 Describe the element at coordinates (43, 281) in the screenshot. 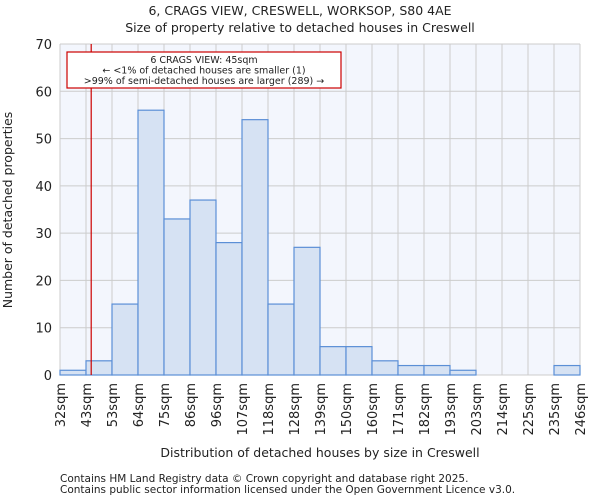

I see `y-tick-label: 20` at that location.